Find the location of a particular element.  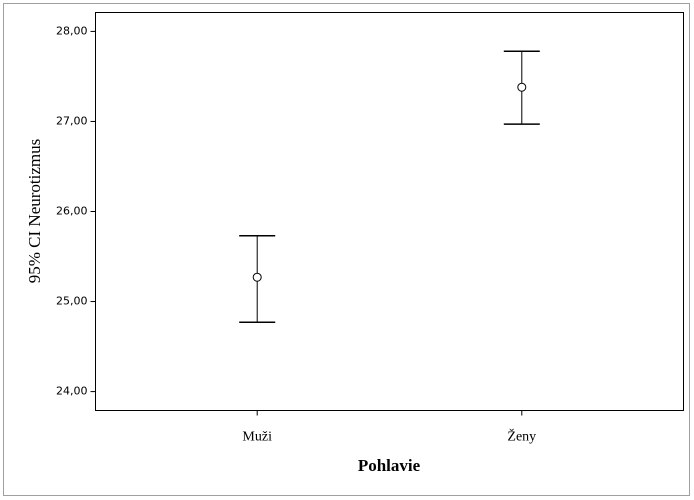

y-tick-label: 26,00 is located at coordinates (72, 211).